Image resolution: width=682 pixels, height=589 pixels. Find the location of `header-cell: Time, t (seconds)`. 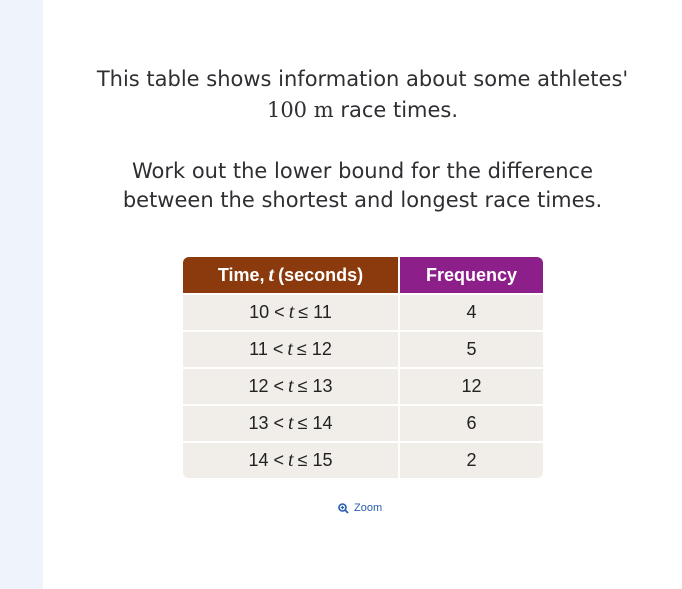

header-cell: Time, t (seconds) is located at coordinates (291, 275).